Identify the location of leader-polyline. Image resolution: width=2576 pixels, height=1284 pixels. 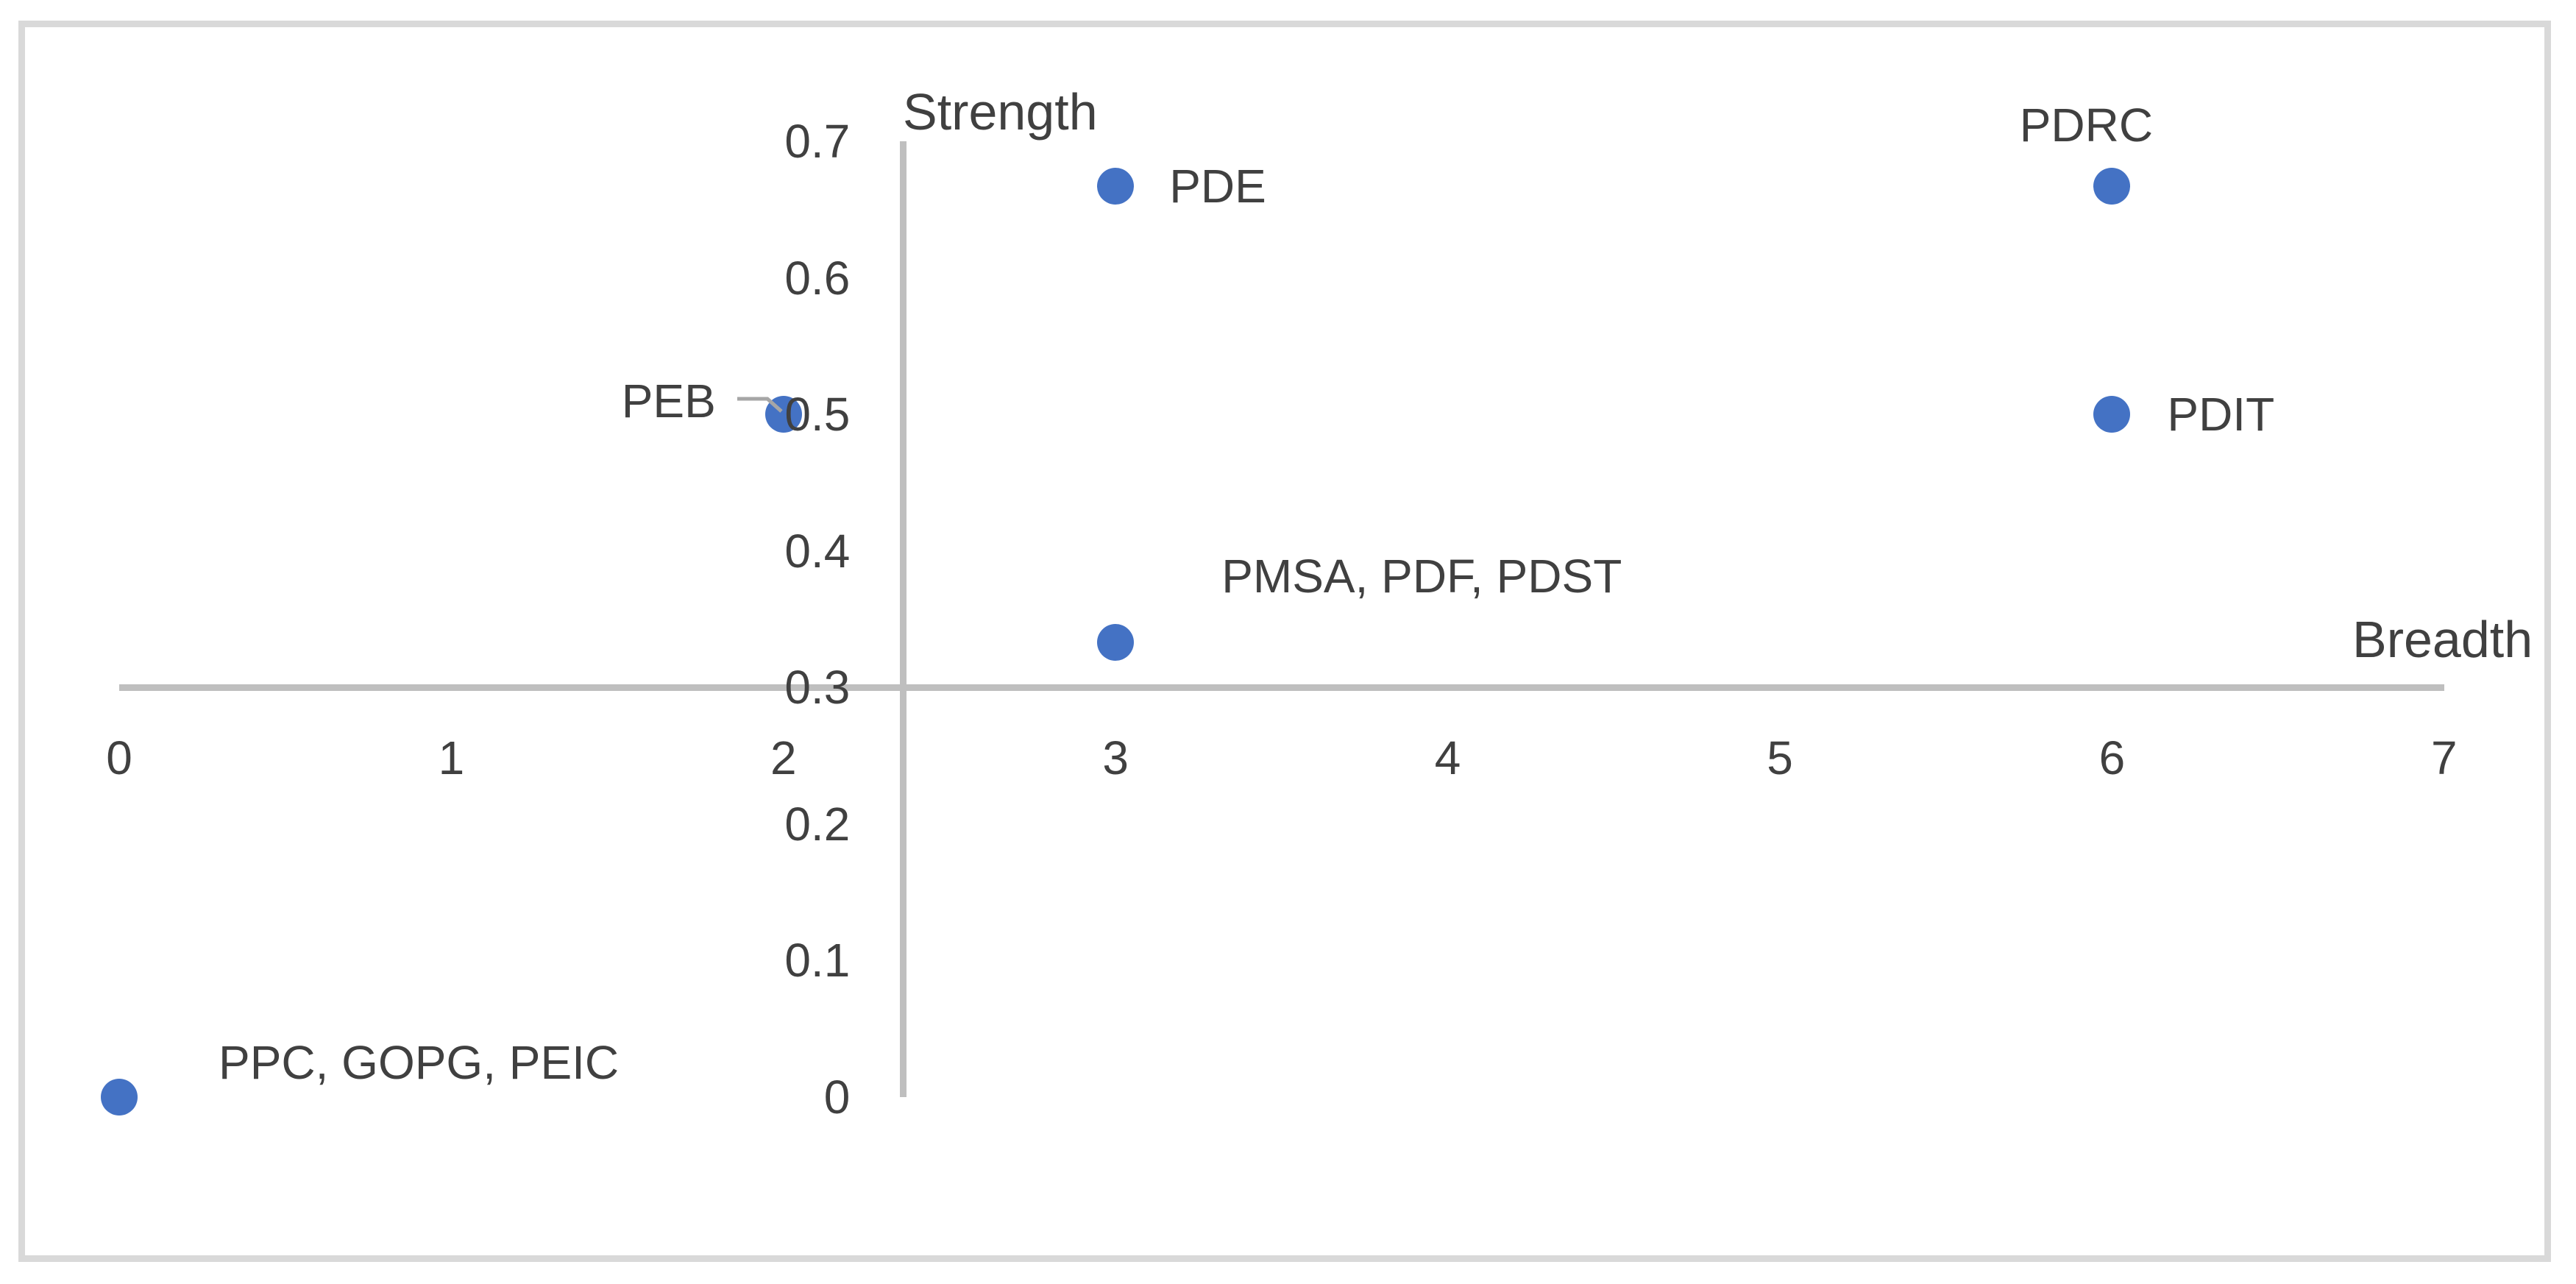
(760, 405).